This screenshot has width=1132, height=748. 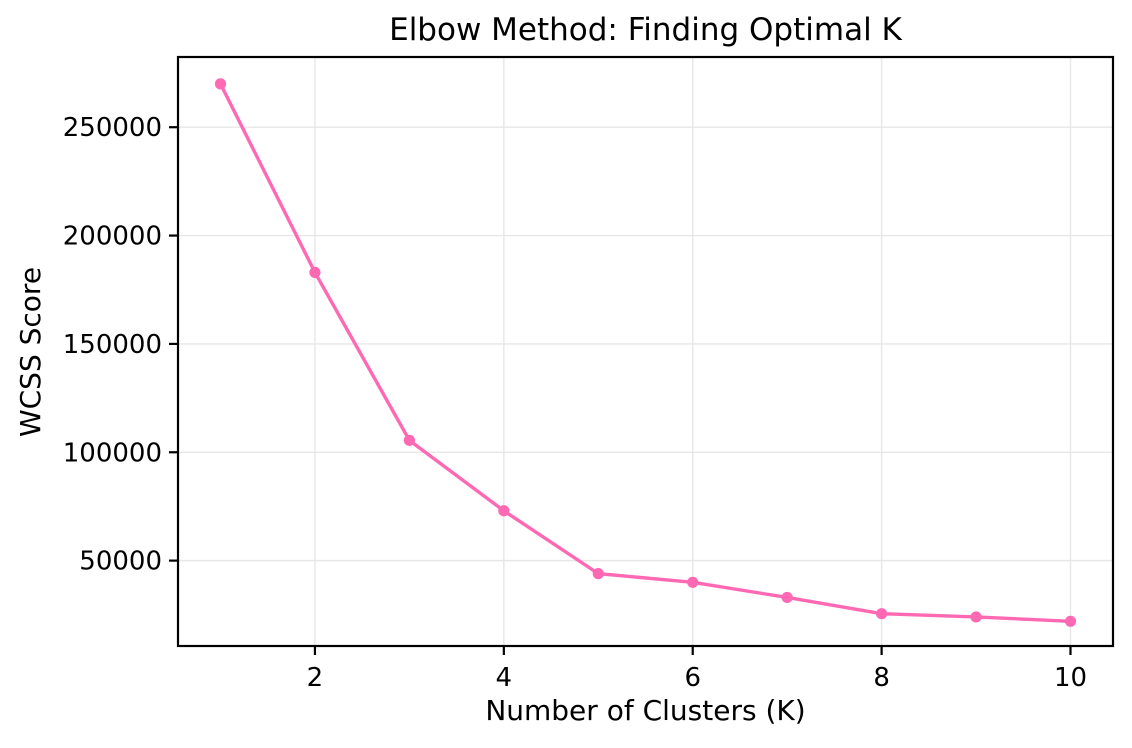 What do you see at coordinates (881, 678) in the screenshot?
I see `x-tick-label: 8` at bounding box center [881, 678].